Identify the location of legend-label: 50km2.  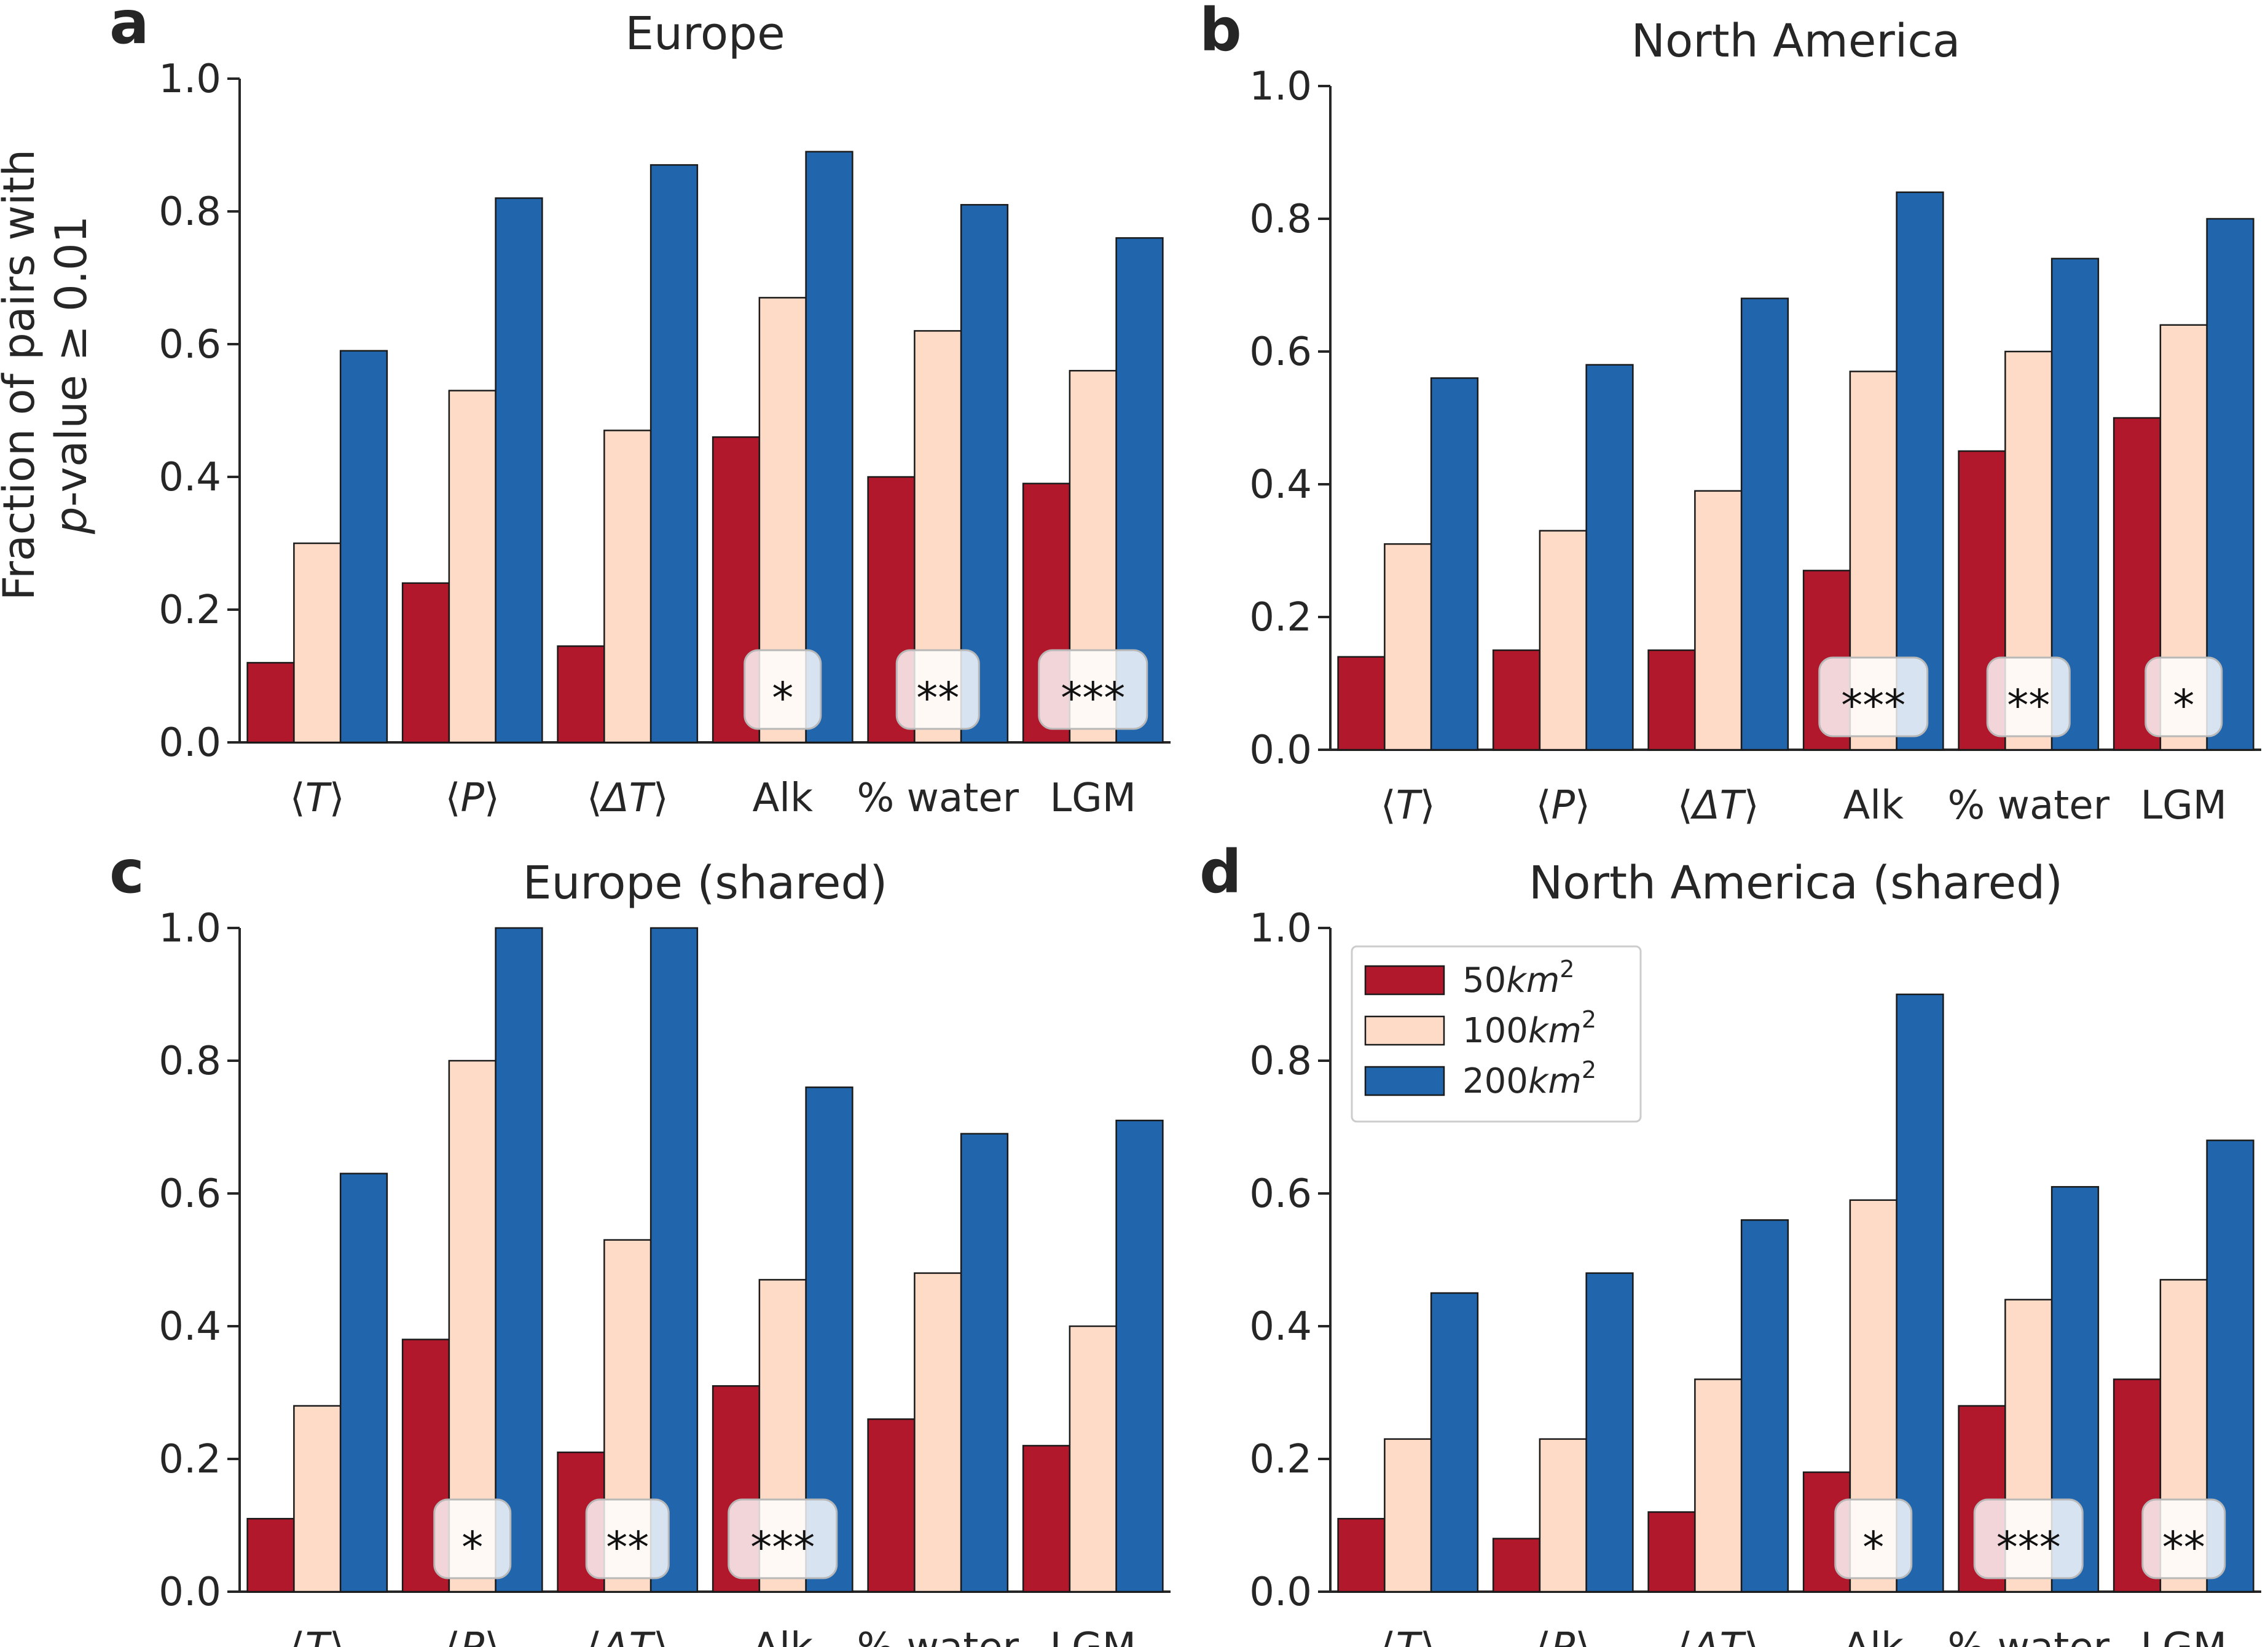
(1518, 978).